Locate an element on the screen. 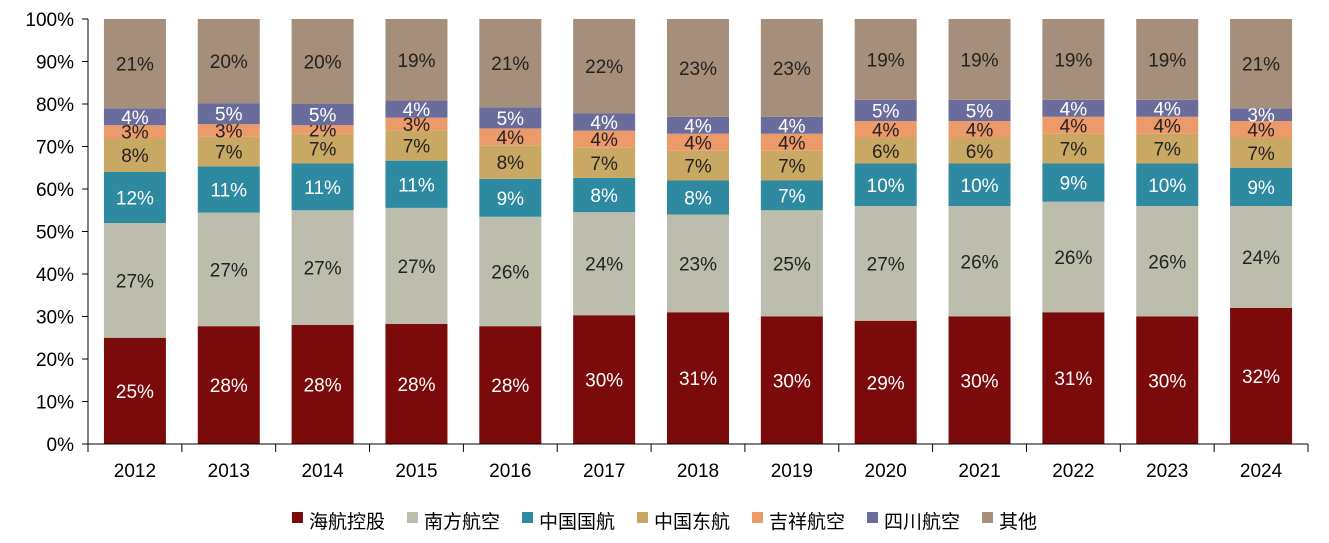 This screenshot has height=543, width=1329. data-label: 28% is located at coordinates (229, 386).